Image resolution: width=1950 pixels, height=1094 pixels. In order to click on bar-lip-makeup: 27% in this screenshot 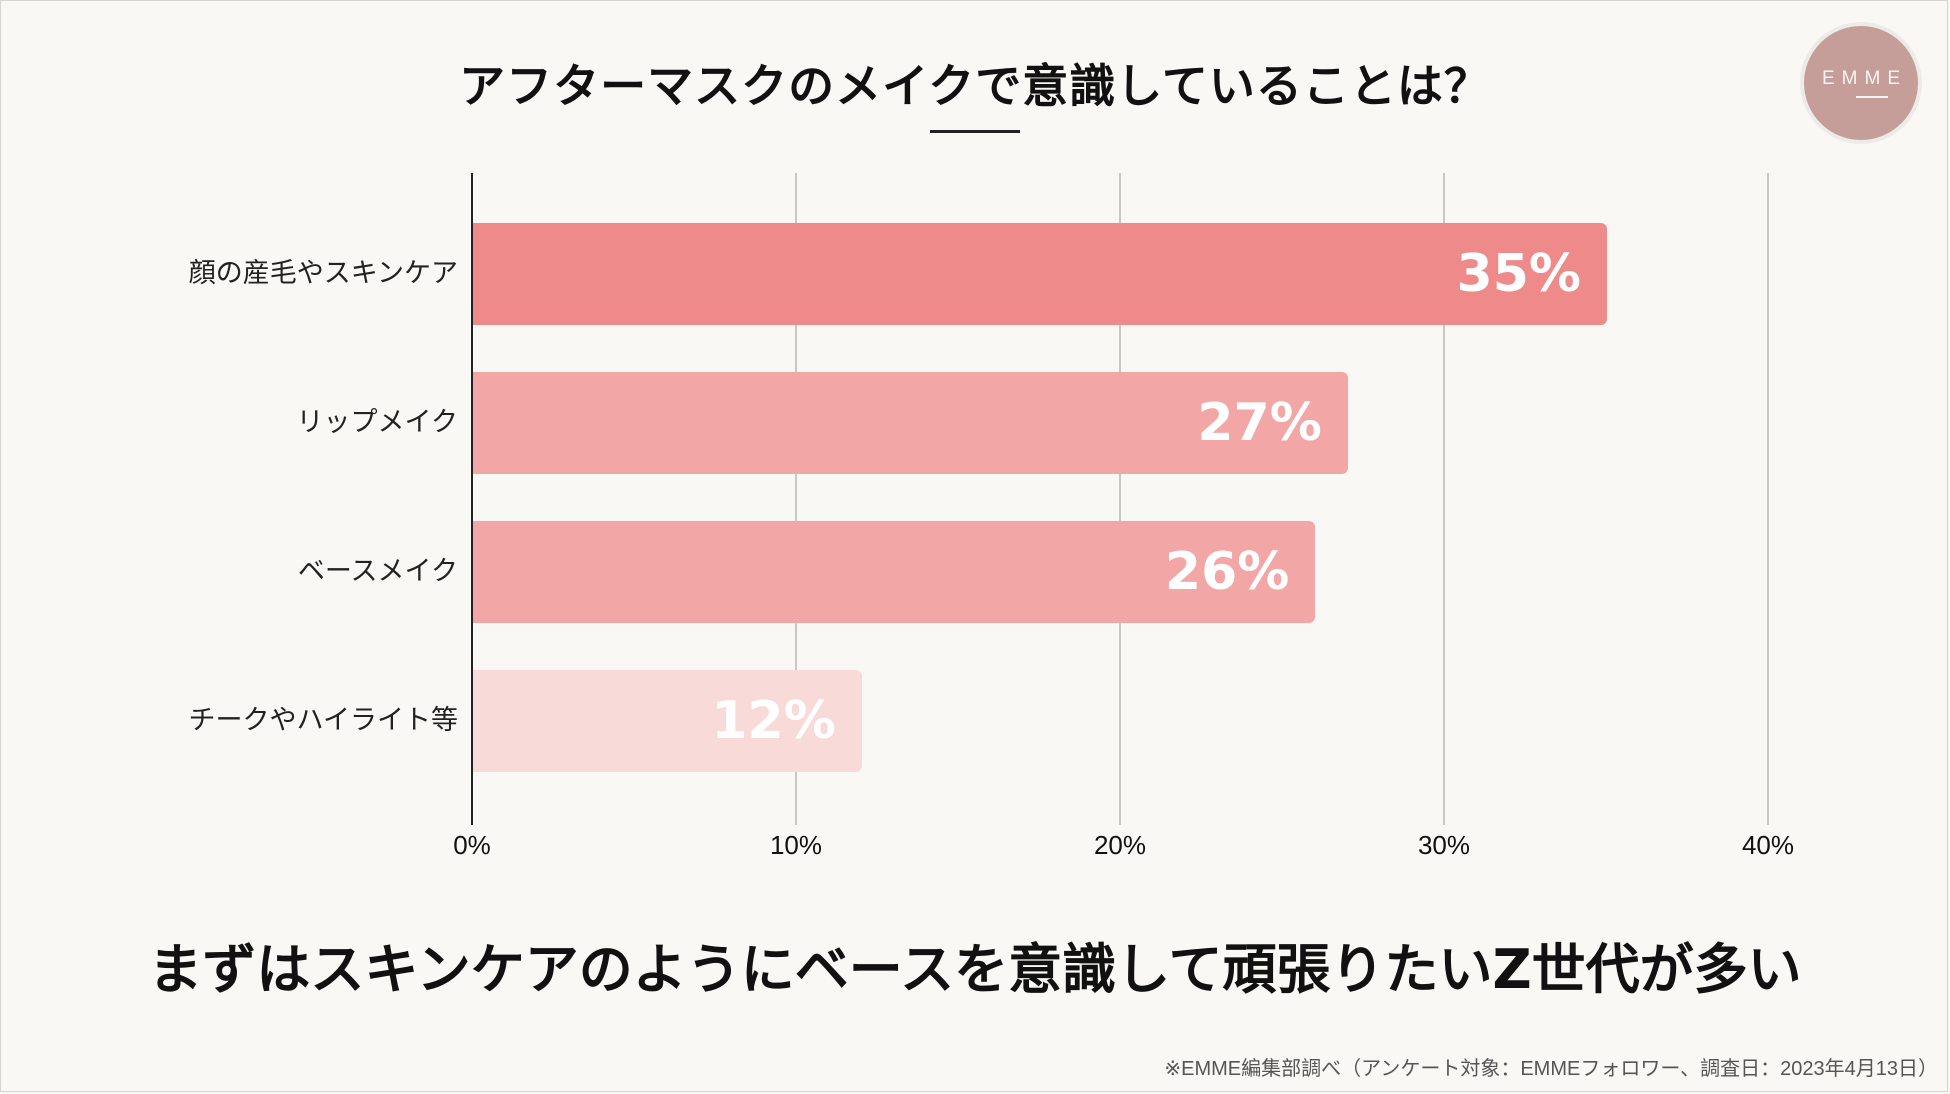, I will do `click(910, 423)`.